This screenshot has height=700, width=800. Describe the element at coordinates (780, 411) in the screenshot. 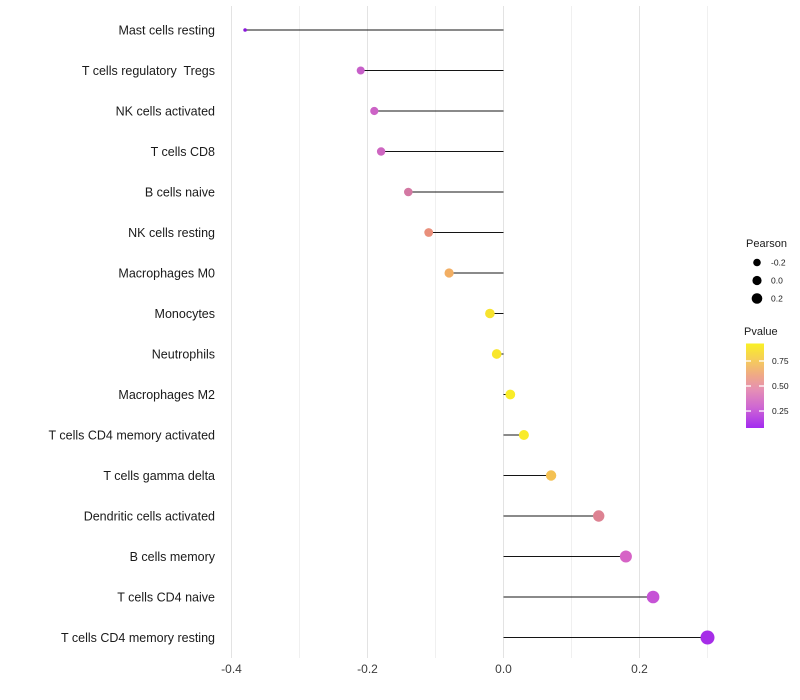

I see `colorbar-tick-label: 0.25` at that location.